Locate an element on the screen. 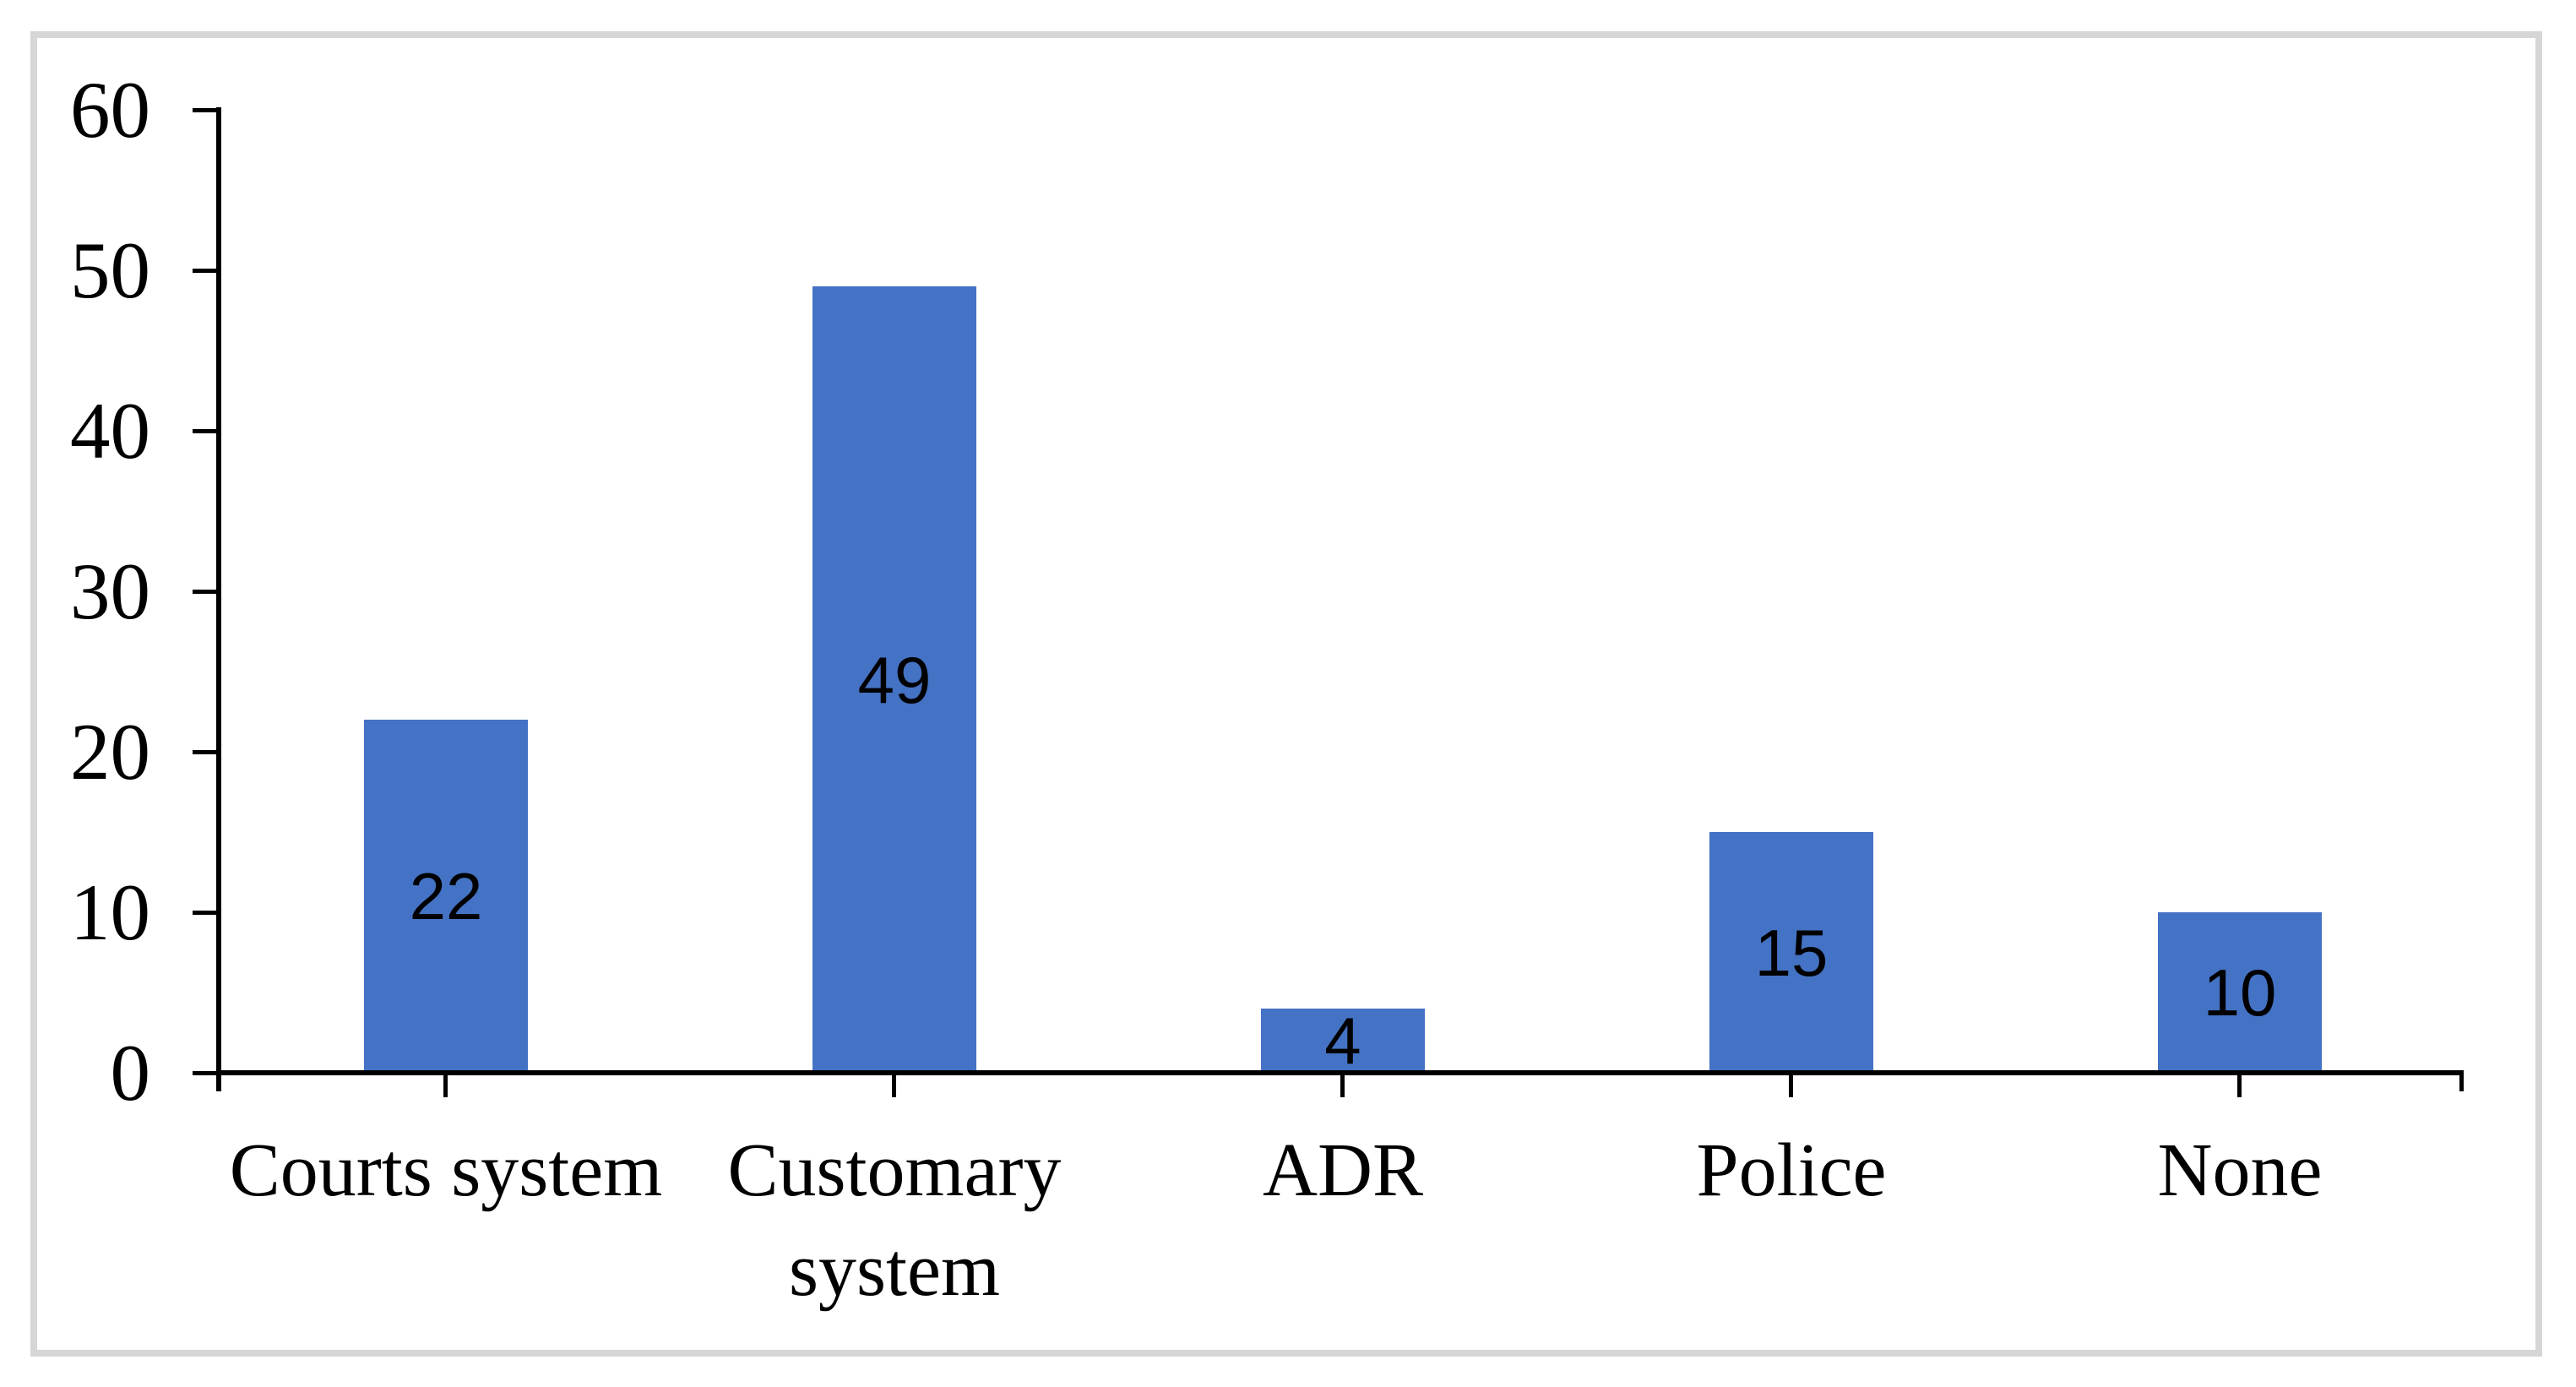 This screenshot has height=1387, width=2576. bar-courts-system is located at coordinates (446, 897).